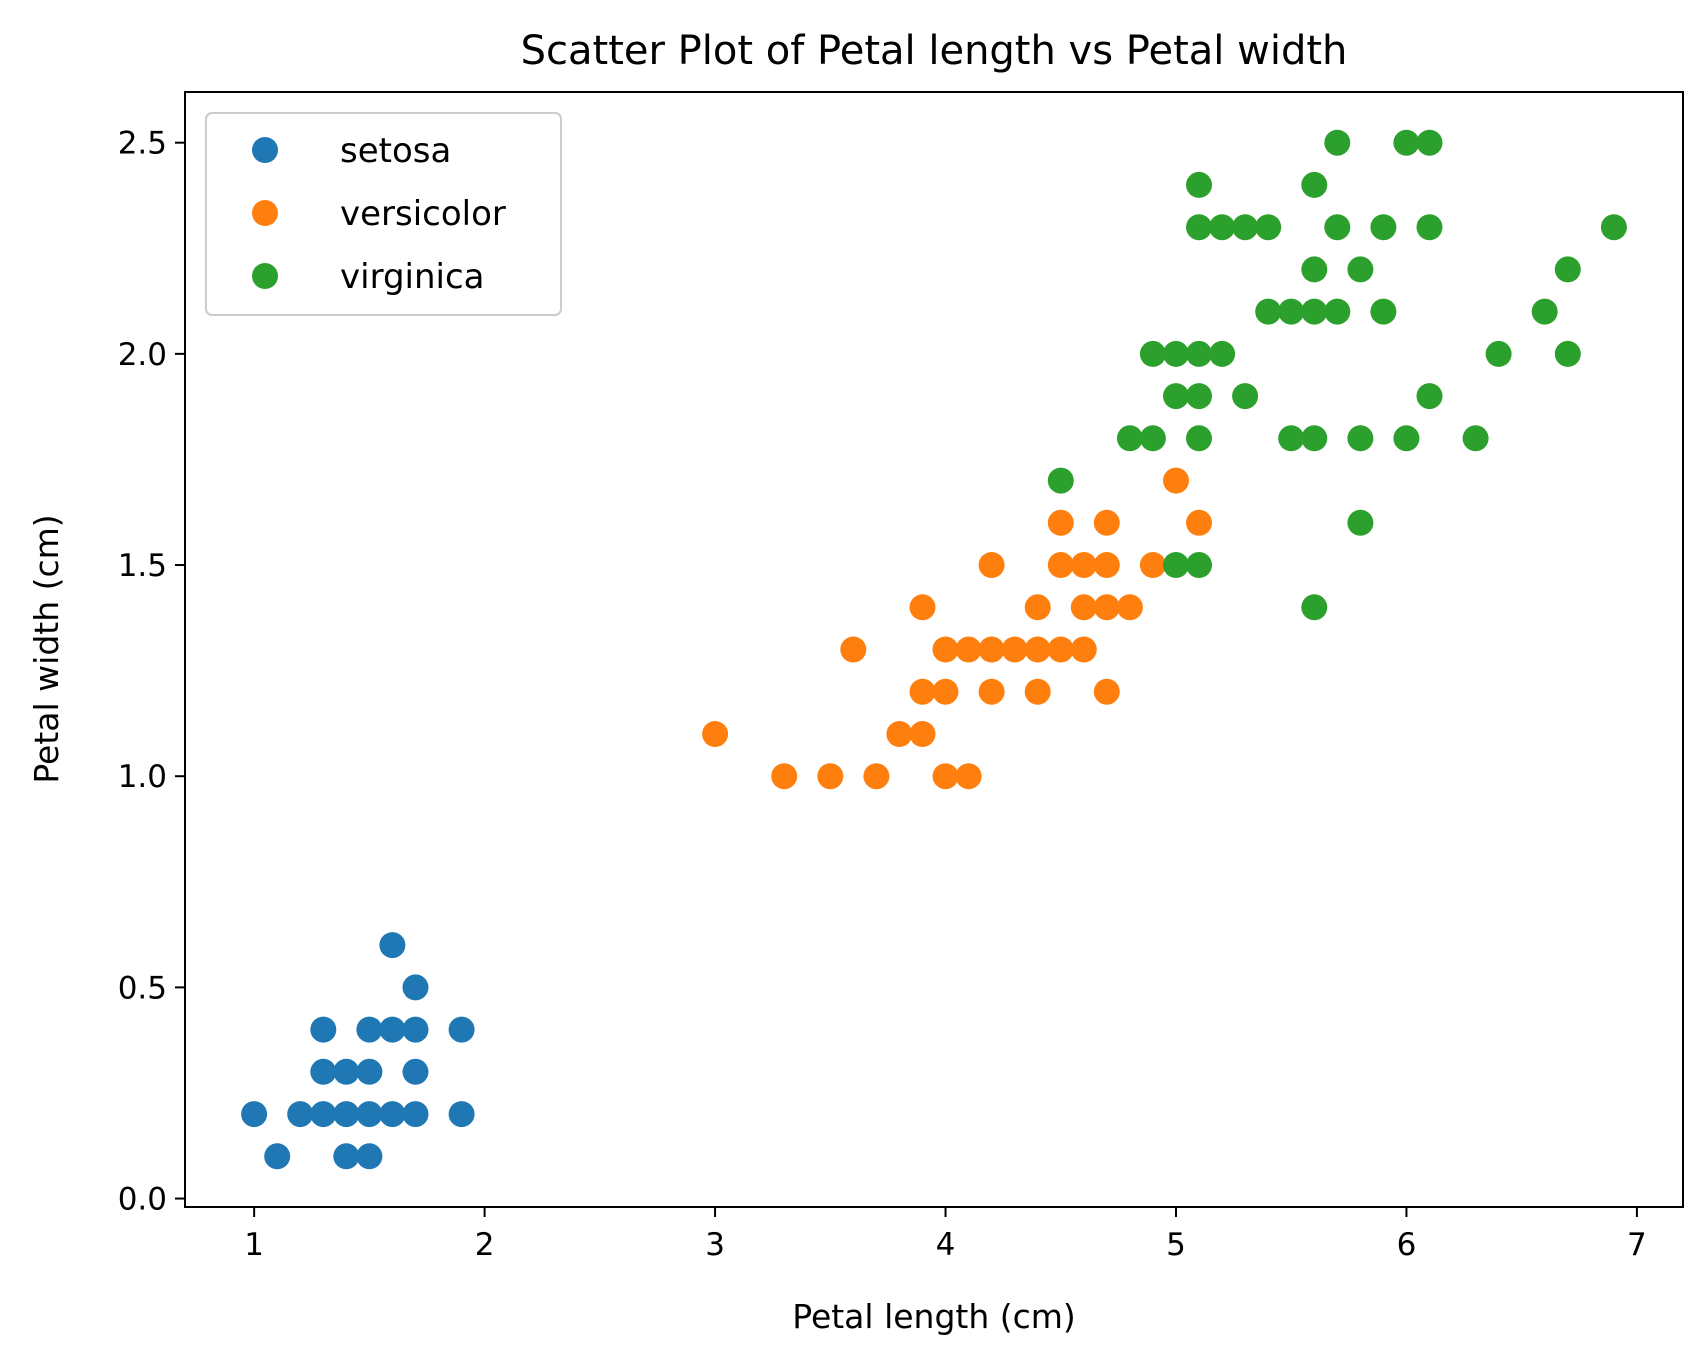 The height and width of the screenshot is (1361, 1702). What do you see at coordinates (395, 151) in the screenshot?
I see `legend-label-setosa: setosa` at bounding box center [395, 151].